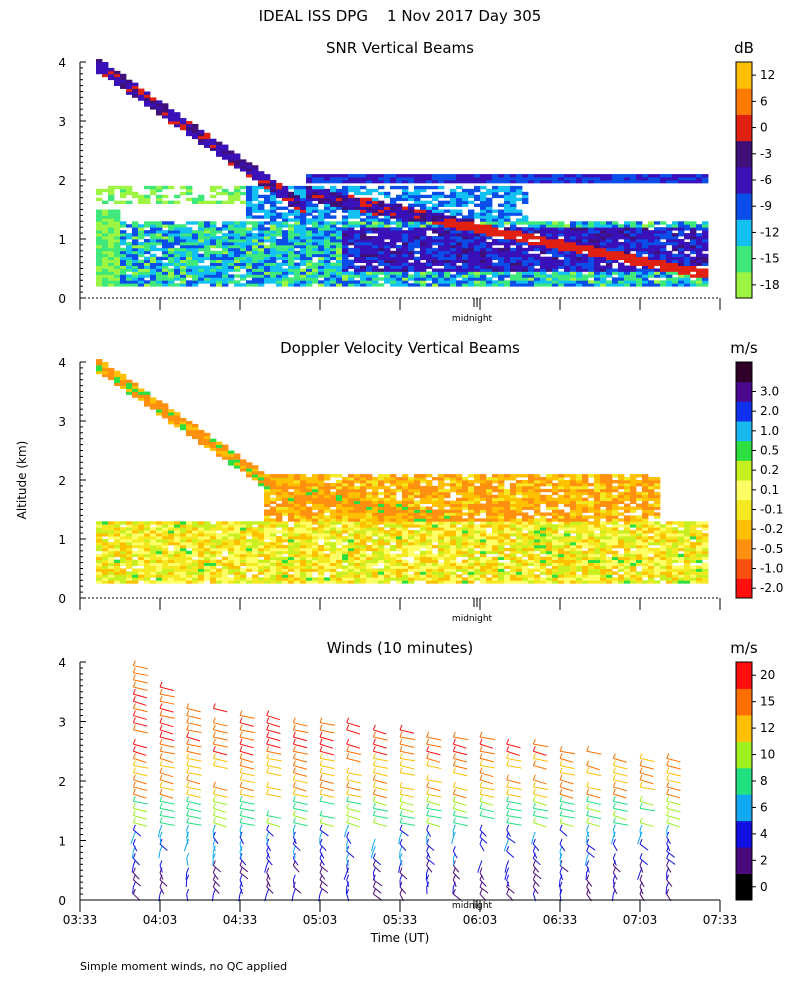 The height and width of the screenshot is (1000, 800). I want to click on doppler-title: Doppler Velocity Vertical Beams, so click(400, 348).